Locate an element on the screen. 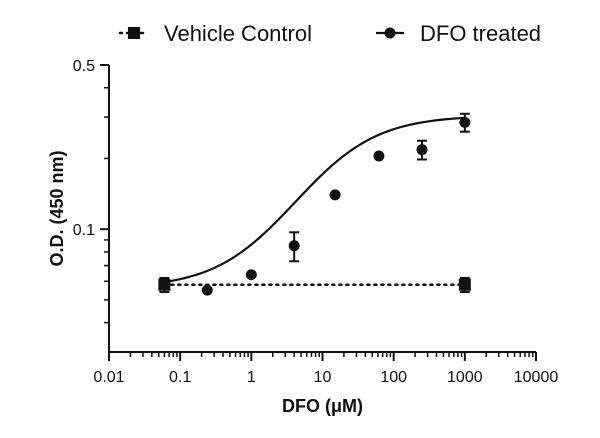  x-axis-title: DFO (μM) is located at coordinates (322, 406).